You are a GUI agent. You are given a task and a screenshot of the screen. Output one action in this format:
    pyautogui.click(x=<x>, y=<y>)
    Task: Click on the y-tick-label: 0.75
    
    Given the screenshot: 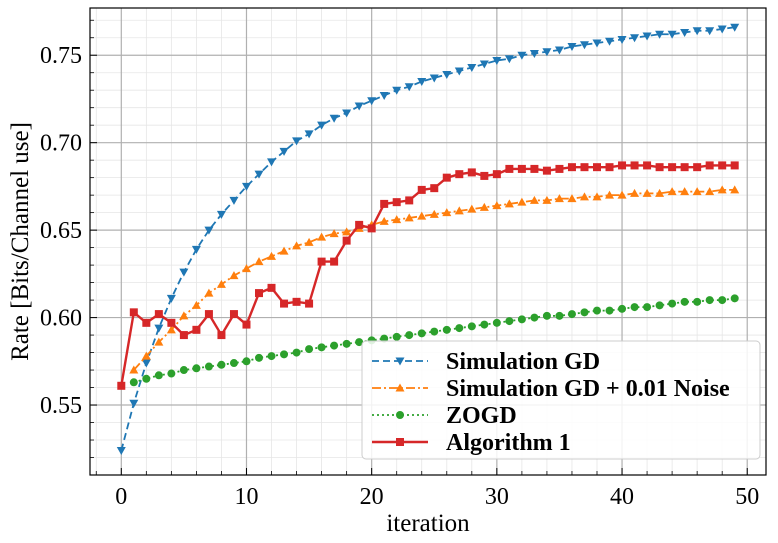 What is the action you would take?
    pyautogui.click(x=61, y=56)
    